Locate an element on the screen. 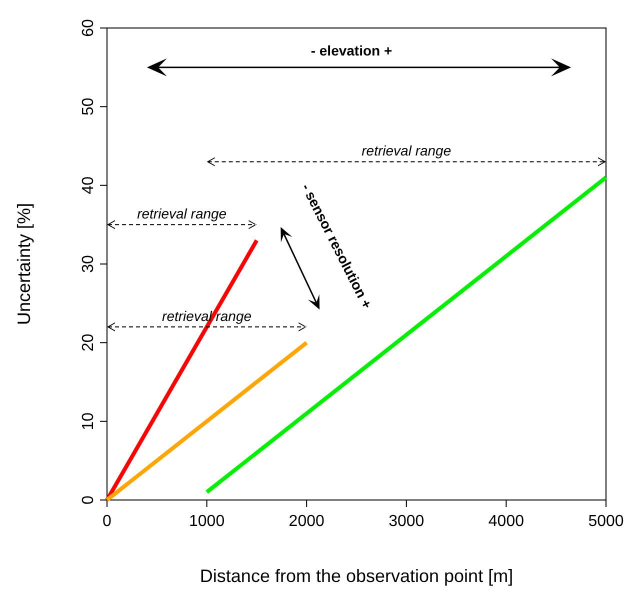 This screenshot has height=598, width=631. x-axis-title: Distance from the observation point [m] is located at coordinates (357, 576).